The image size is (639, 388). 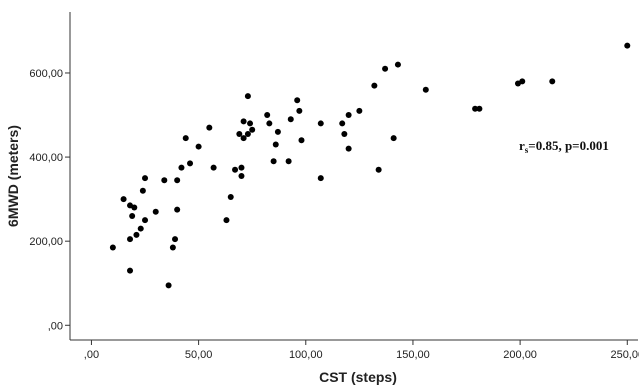 I want to click on x-tick-label: 50,00, so click(x=199, y=355).